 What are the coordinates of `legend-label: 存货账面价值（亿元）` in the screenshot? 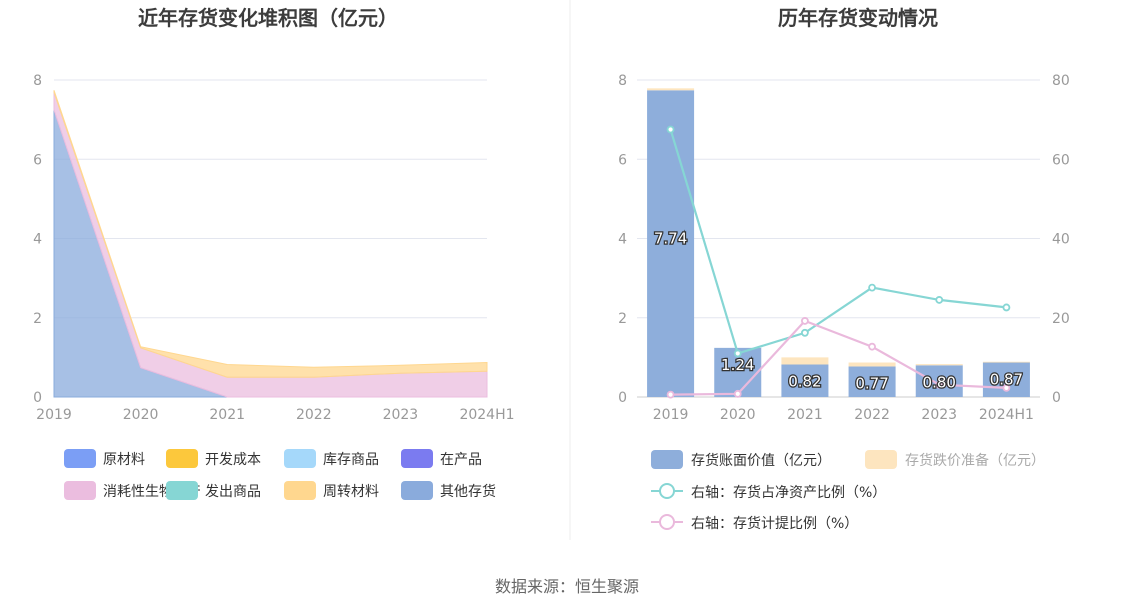 It's located at (761, 460).